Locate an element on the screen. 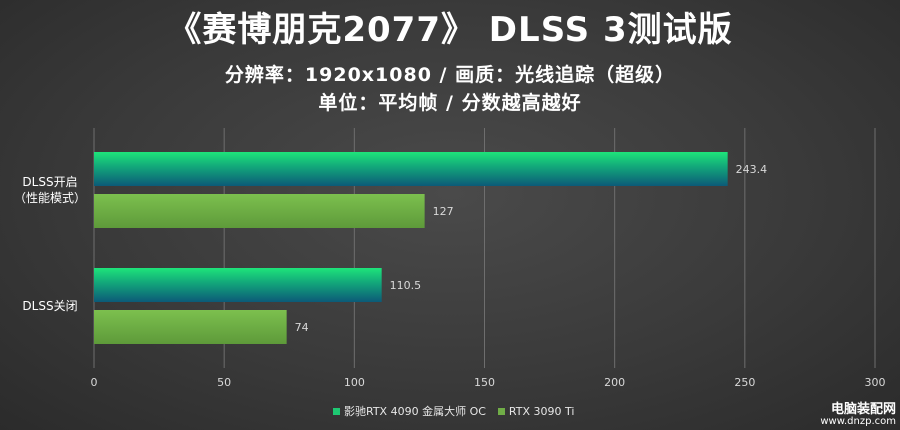  bar-rtx4090-cat1 is located at coordinates (238, 285).